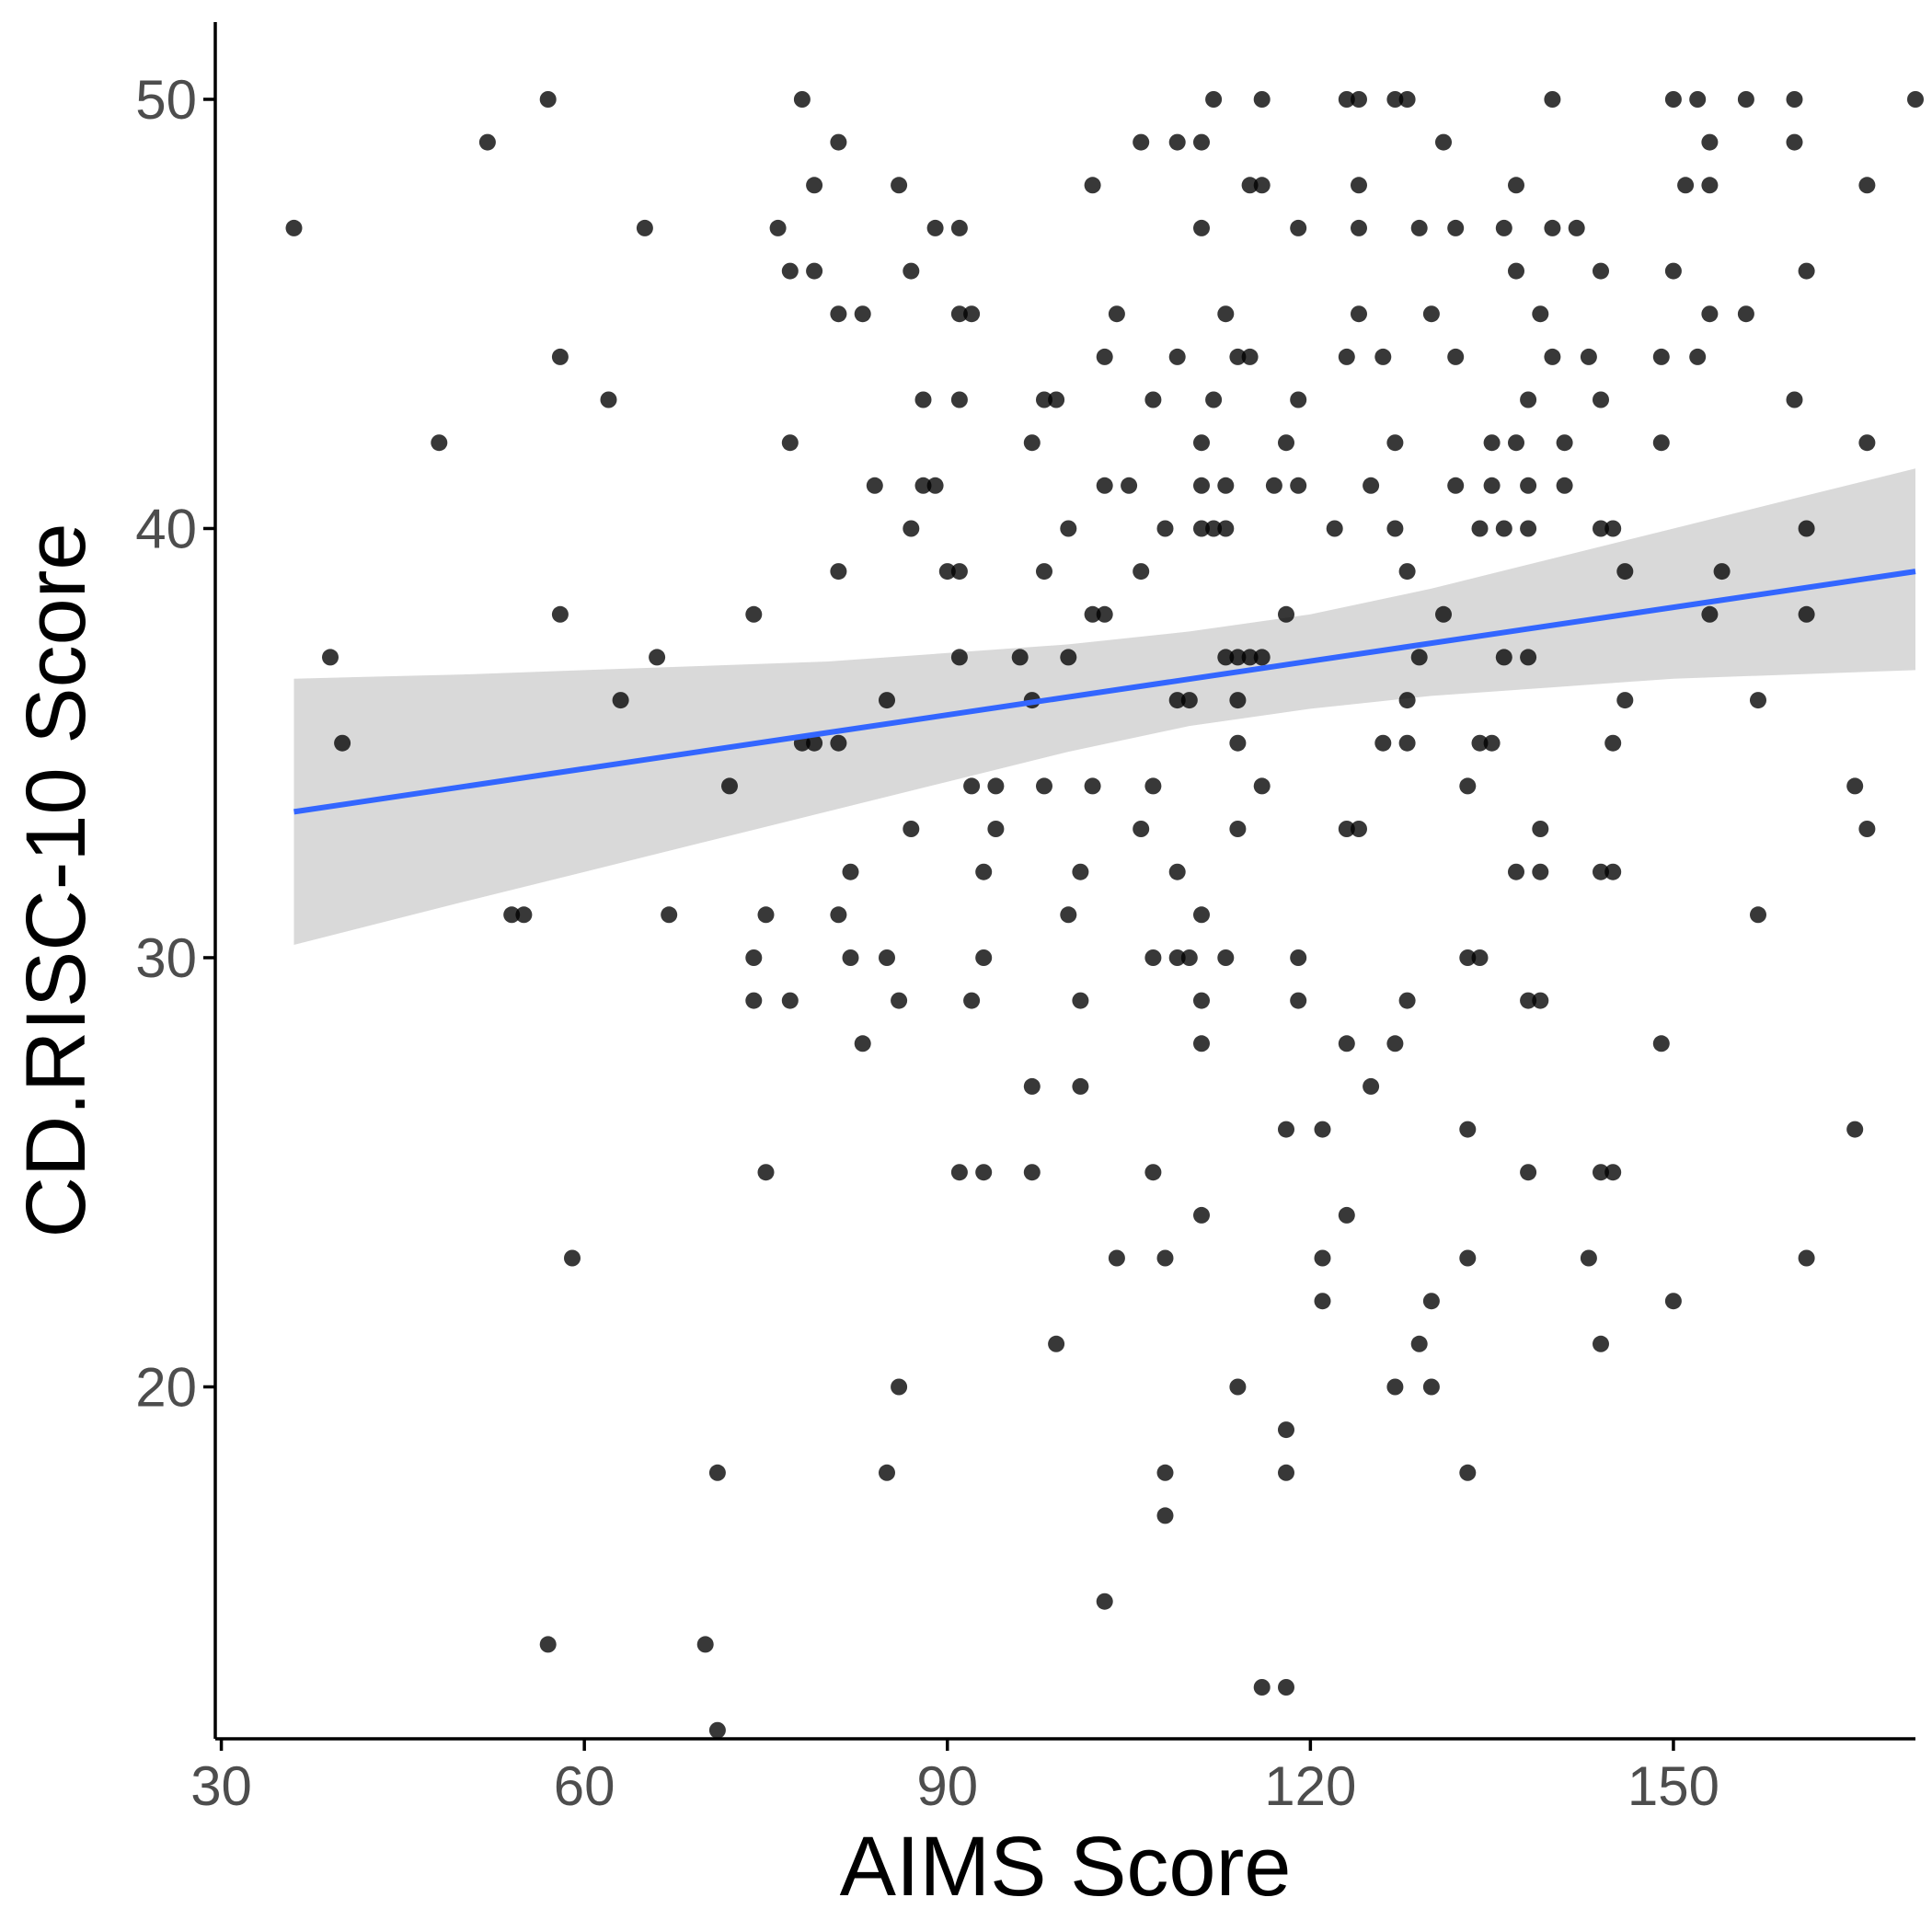 Image resolution: width=1932 pixels, height=1932 pixels. Describe the element at coordinates (954, 1778) in the screenshot. I see `x-ticks: 30 60 90 120 150` at that location.